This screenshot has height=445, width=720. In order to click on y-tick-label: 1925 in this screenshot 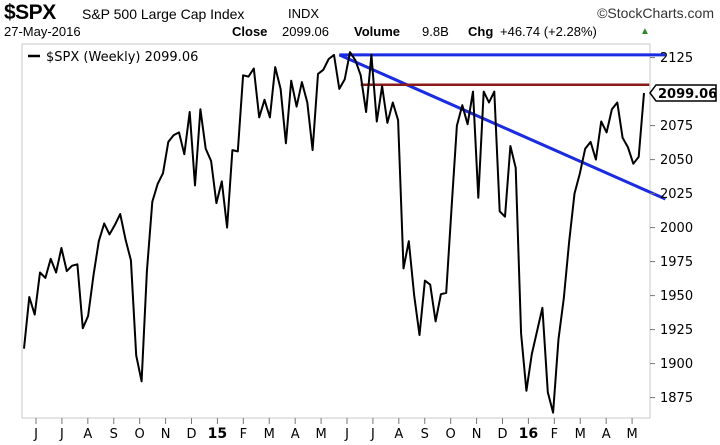, I will do `click(676, 330)`.